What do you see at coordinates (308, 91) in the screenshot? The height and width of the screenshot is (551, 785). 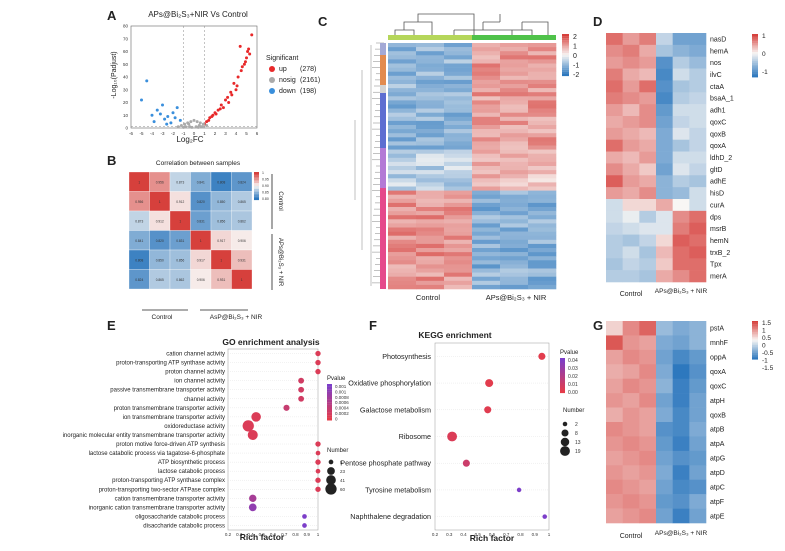 I see `volcano-legend-count: (198)` at bounding box center [308, 91].